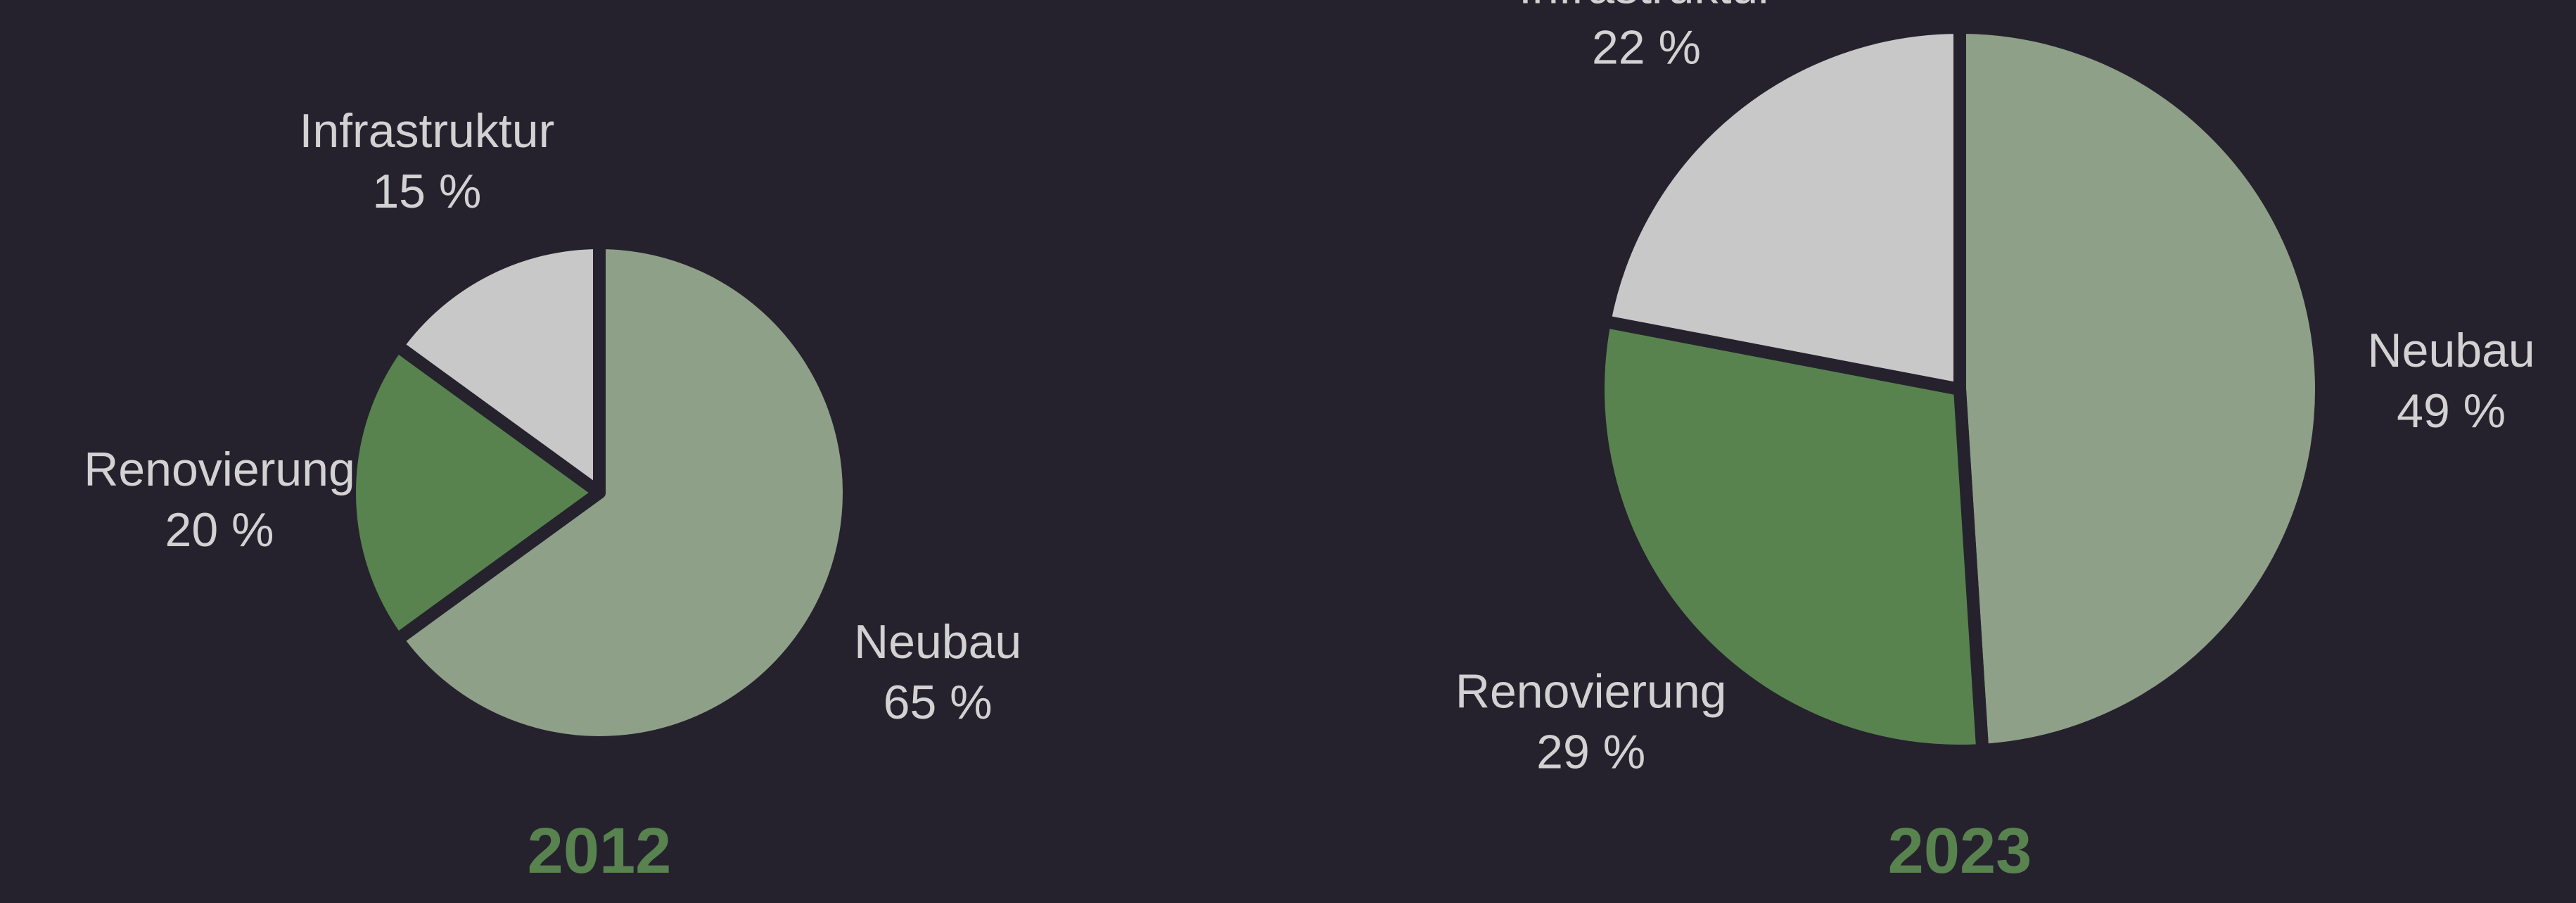 The image size is (2576, 903). I want to click on slice-value: 49 %, so click(2451, 411).